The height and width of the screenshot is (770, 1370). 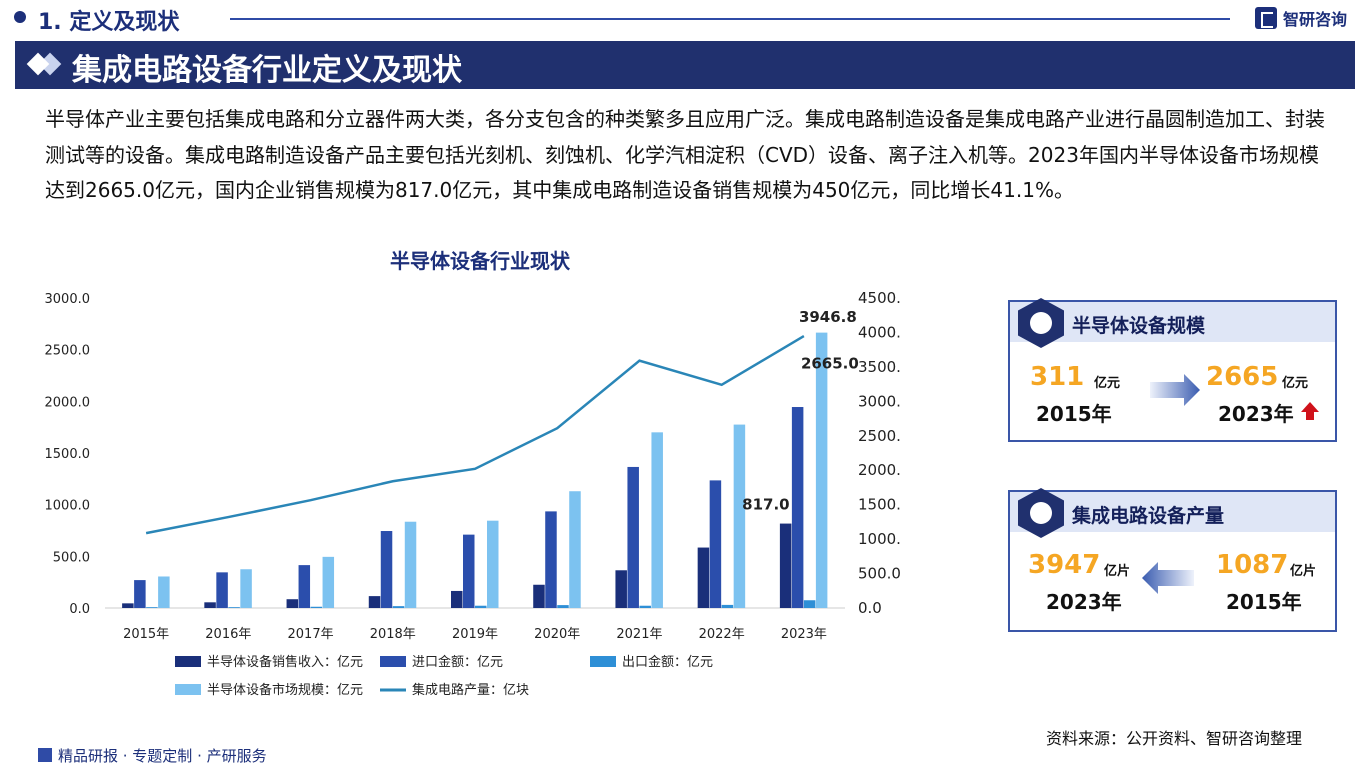 I want to click on y-left-tick-label: 1500.0, so click(x=68, y=454).